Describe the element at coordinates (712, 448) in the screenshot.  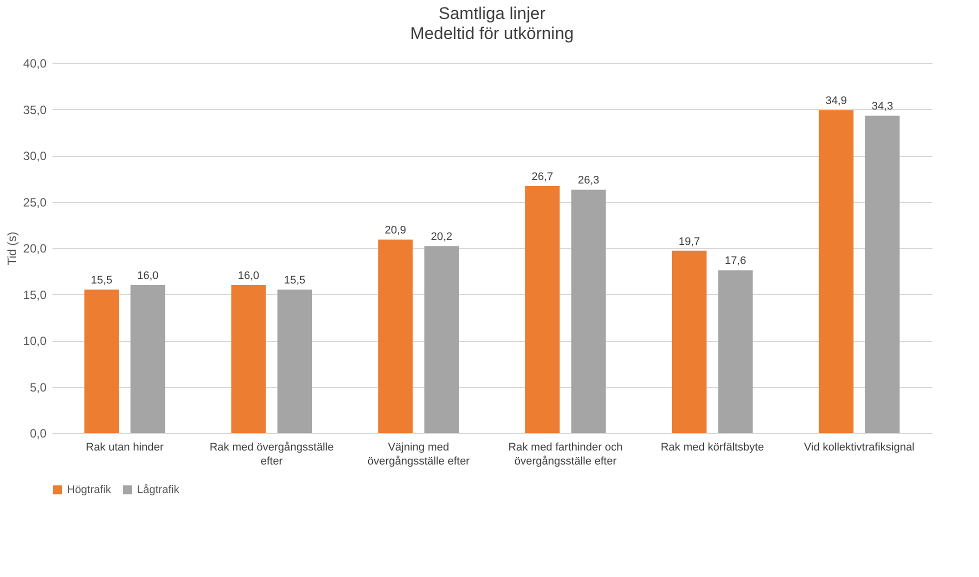
I see `x-tick-label: Rak med körfältsbyte` at that location.